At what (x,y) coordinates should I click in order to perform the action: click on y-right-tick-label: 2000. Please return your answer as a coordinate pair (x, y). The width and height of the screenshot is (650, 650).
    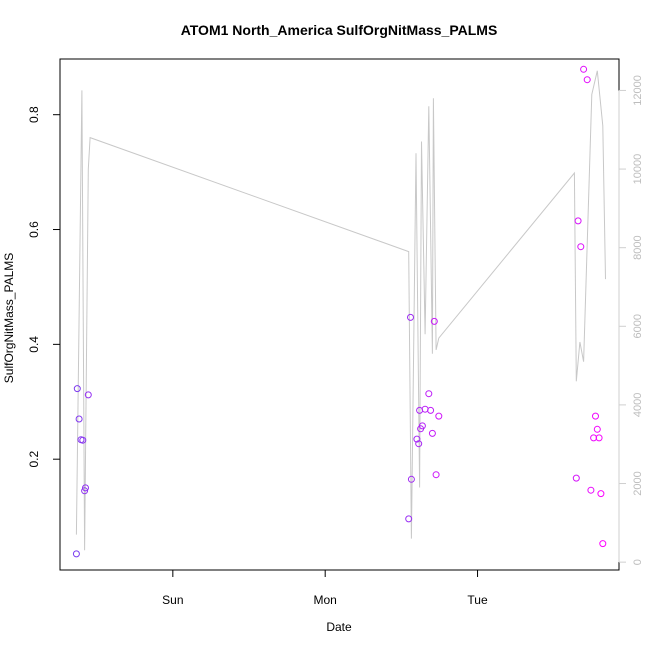
    Looking at the image, I should click on (638, 483).